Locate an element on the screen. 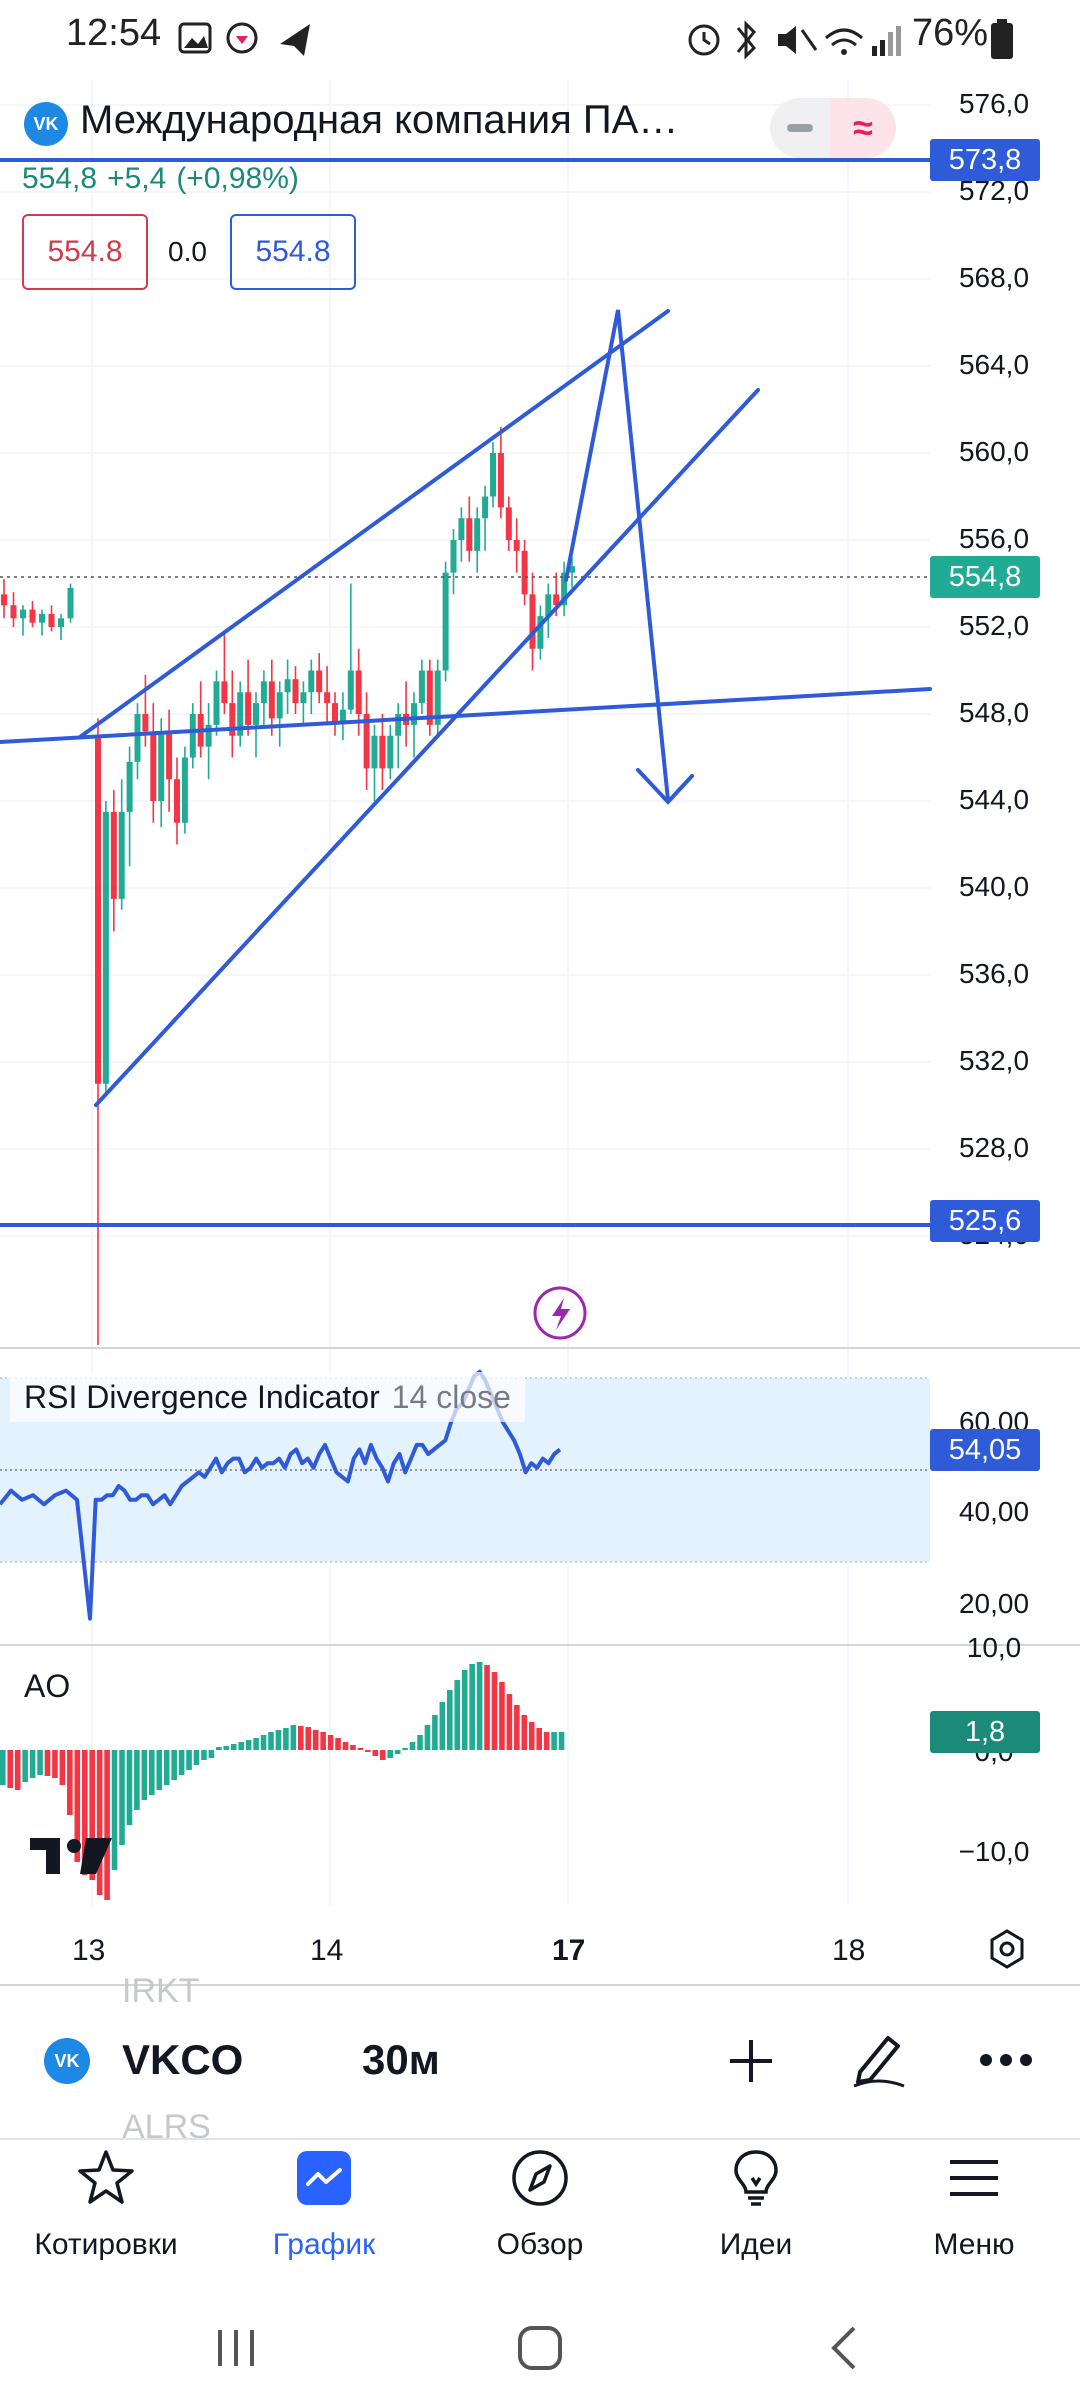 The image size is (1080, 2400). more-icon is located at coordinates (1006, 2060).